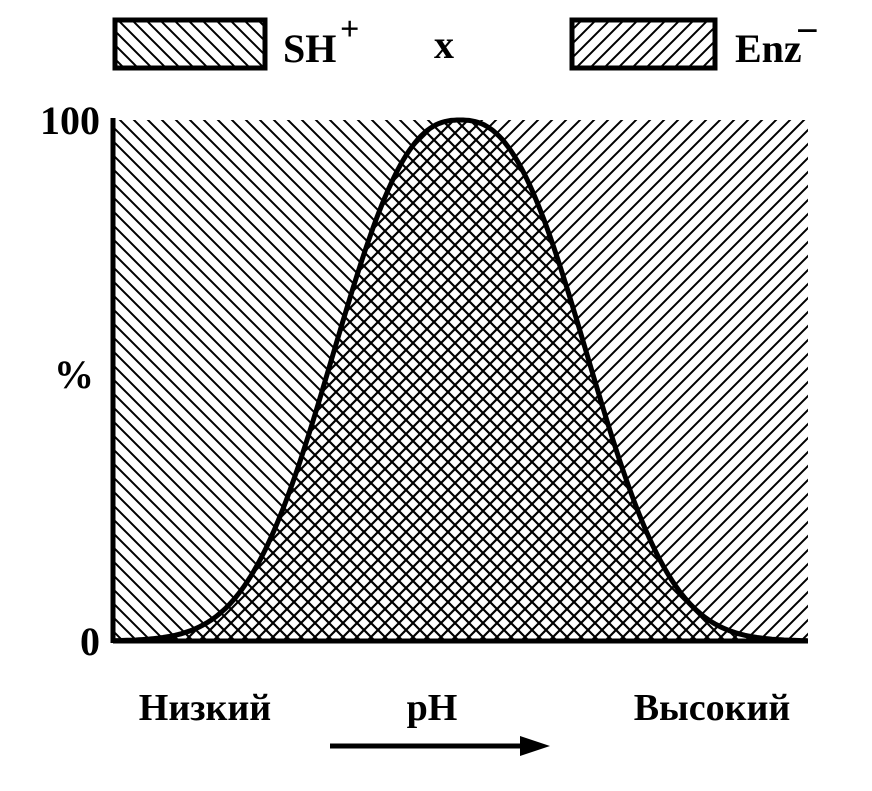 This screenshot has width=872, height=791. Describe the element at coordinates (432, 708) in the screenshot. I see `x-axis-label: pH` at that location.